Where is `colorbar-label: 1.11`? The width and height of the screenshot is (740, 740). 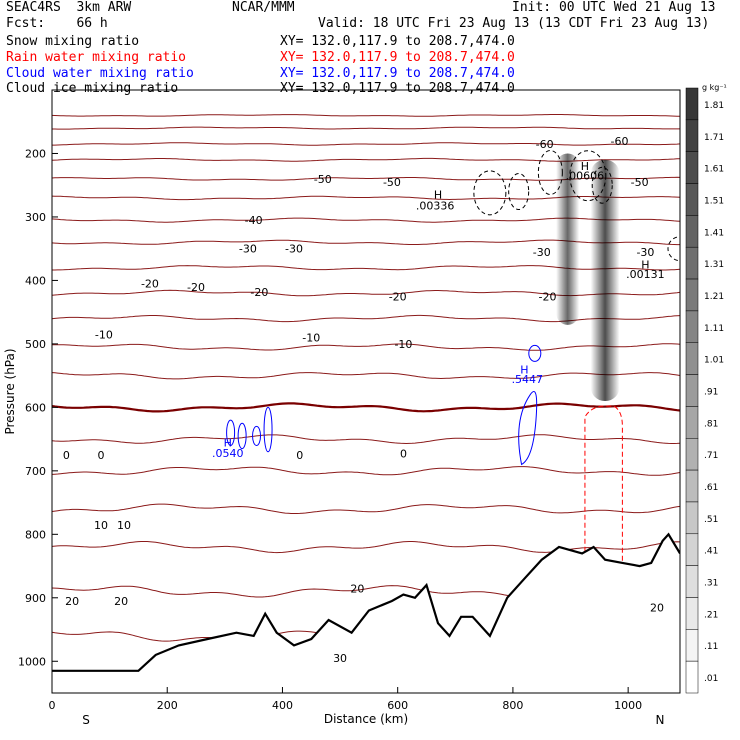 colorbar-label: 1.11 is located at coordinates (714, 329).